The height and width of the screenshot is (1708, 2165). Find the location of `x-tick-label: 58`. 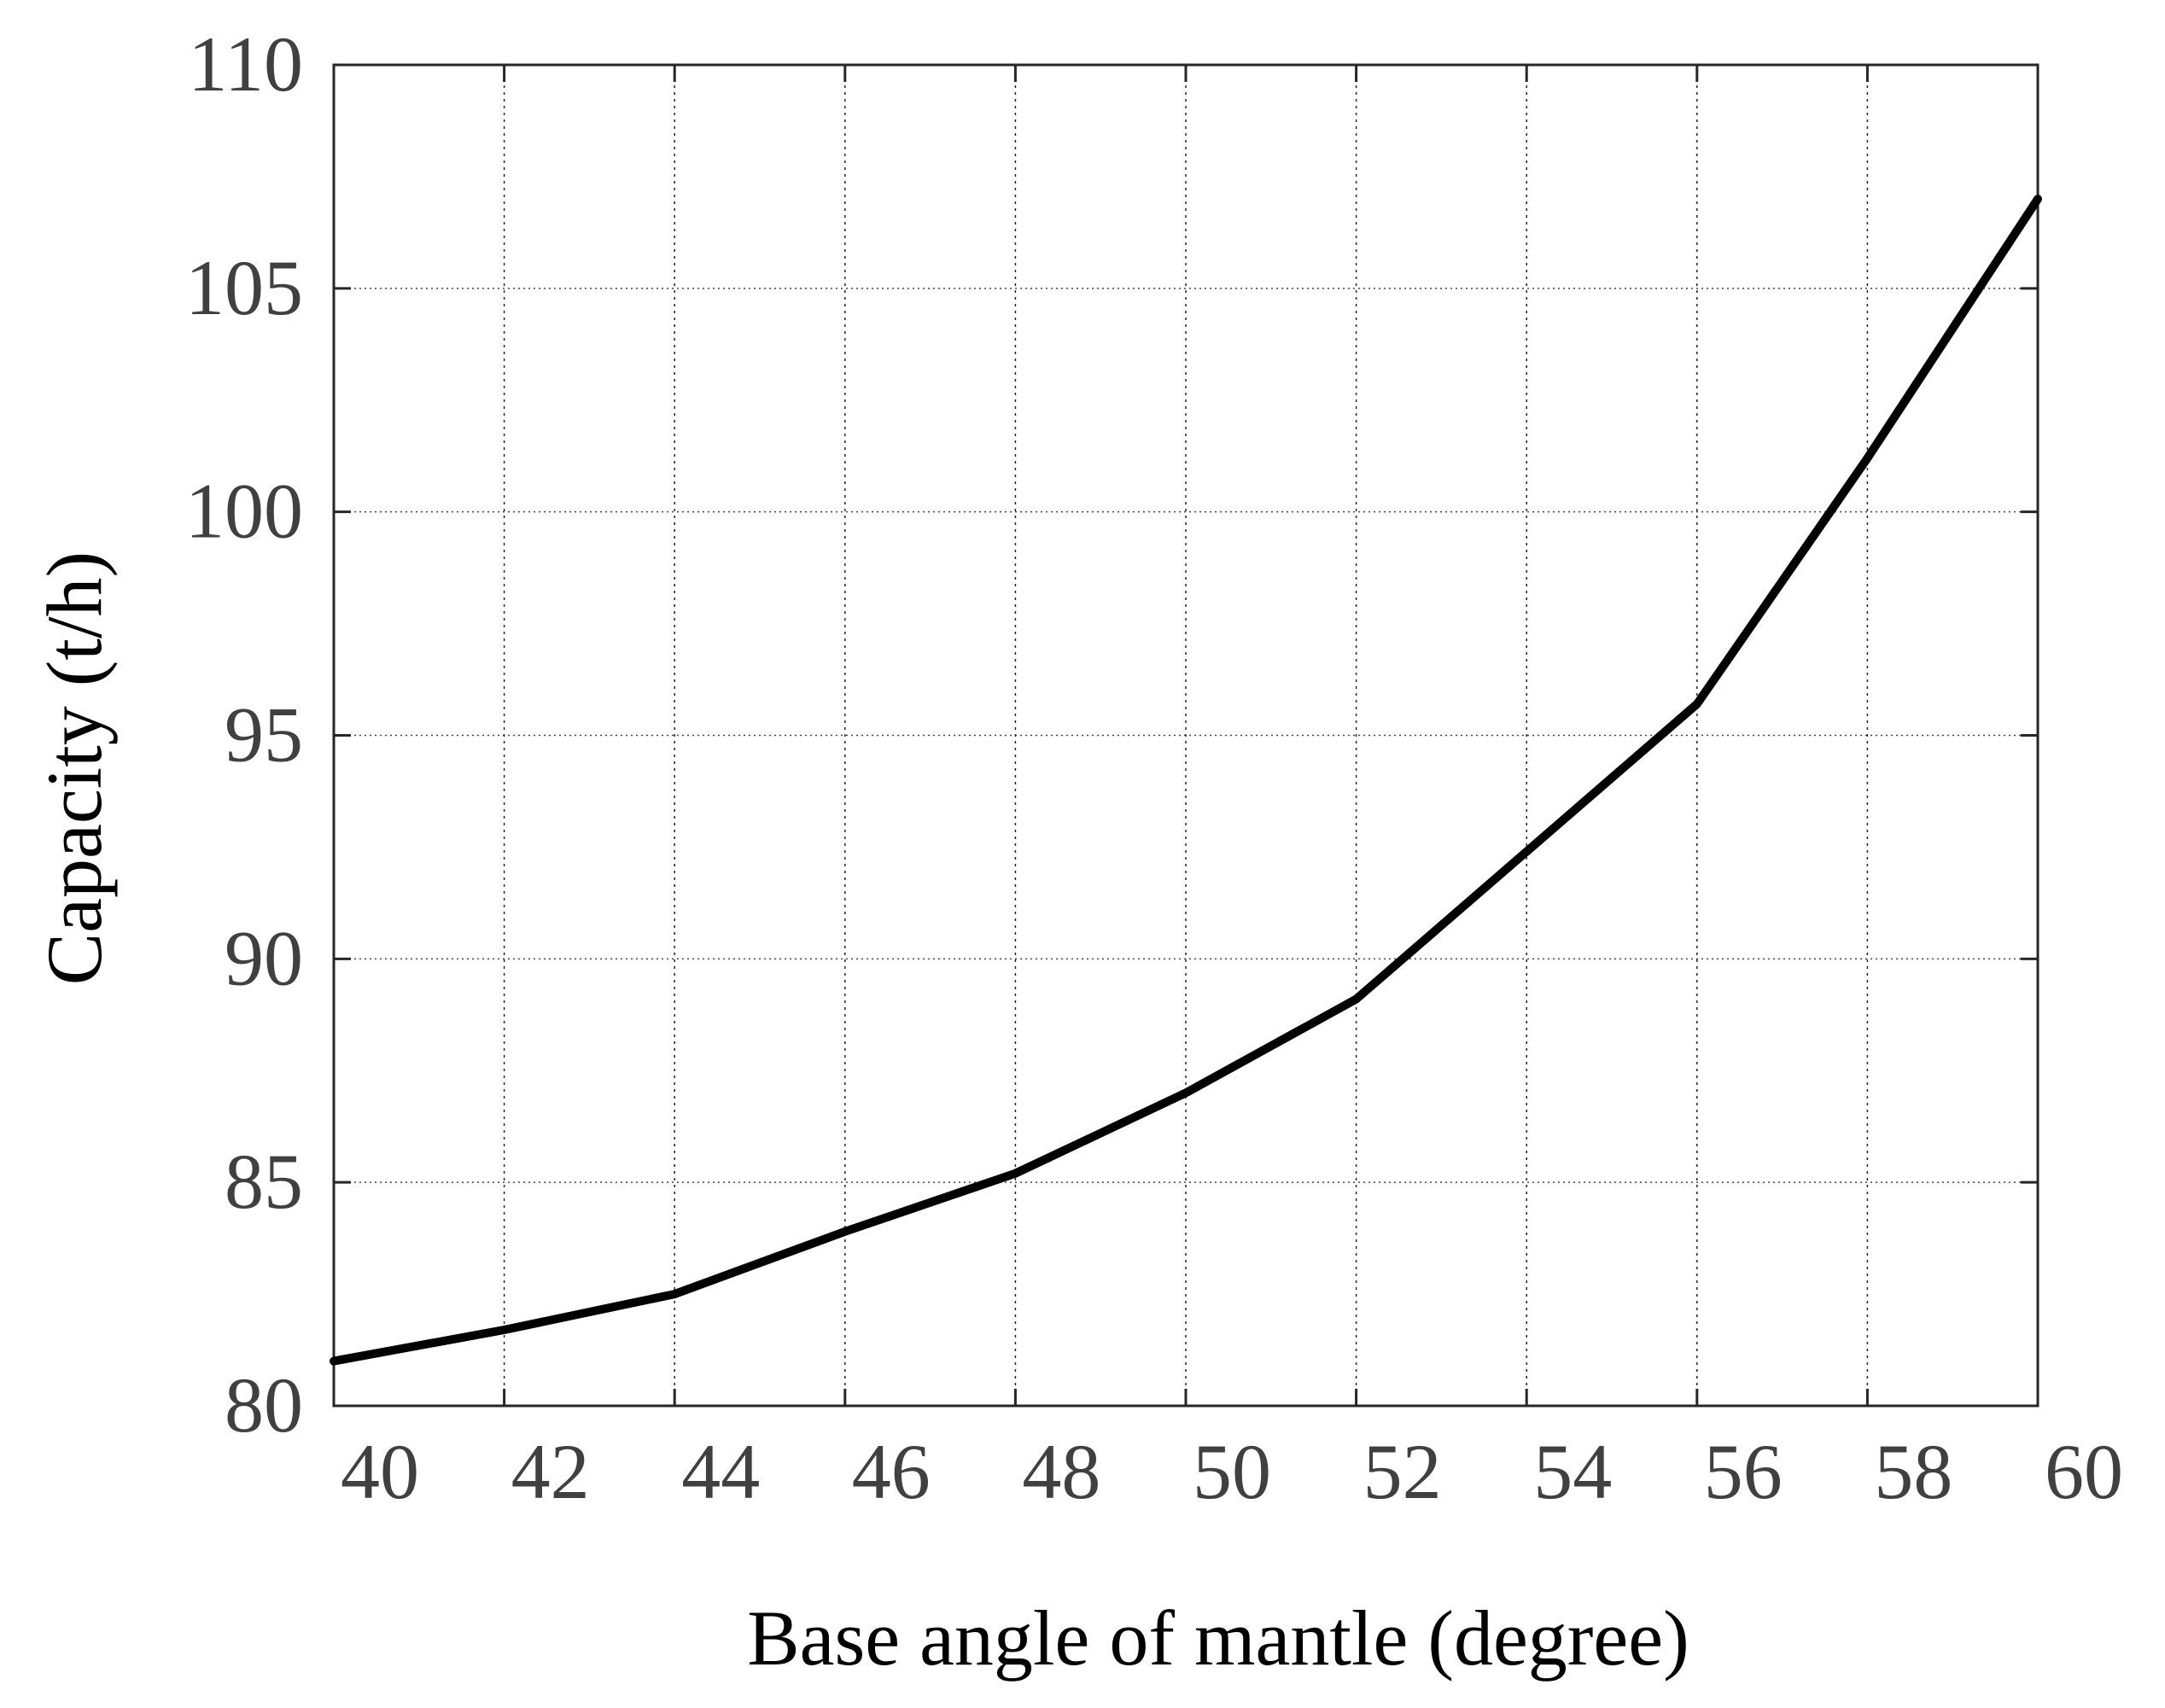

x-tick-label: 58 is located at coordinates (1913, 1472).